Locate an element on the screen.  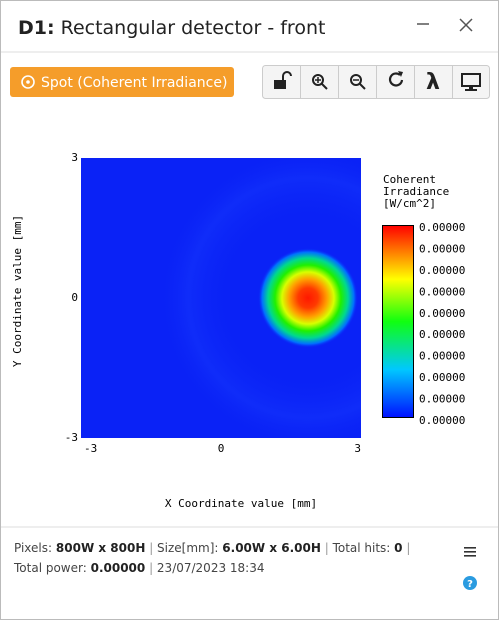
status-text: 0.00000 is located at coordinates (118, 568).